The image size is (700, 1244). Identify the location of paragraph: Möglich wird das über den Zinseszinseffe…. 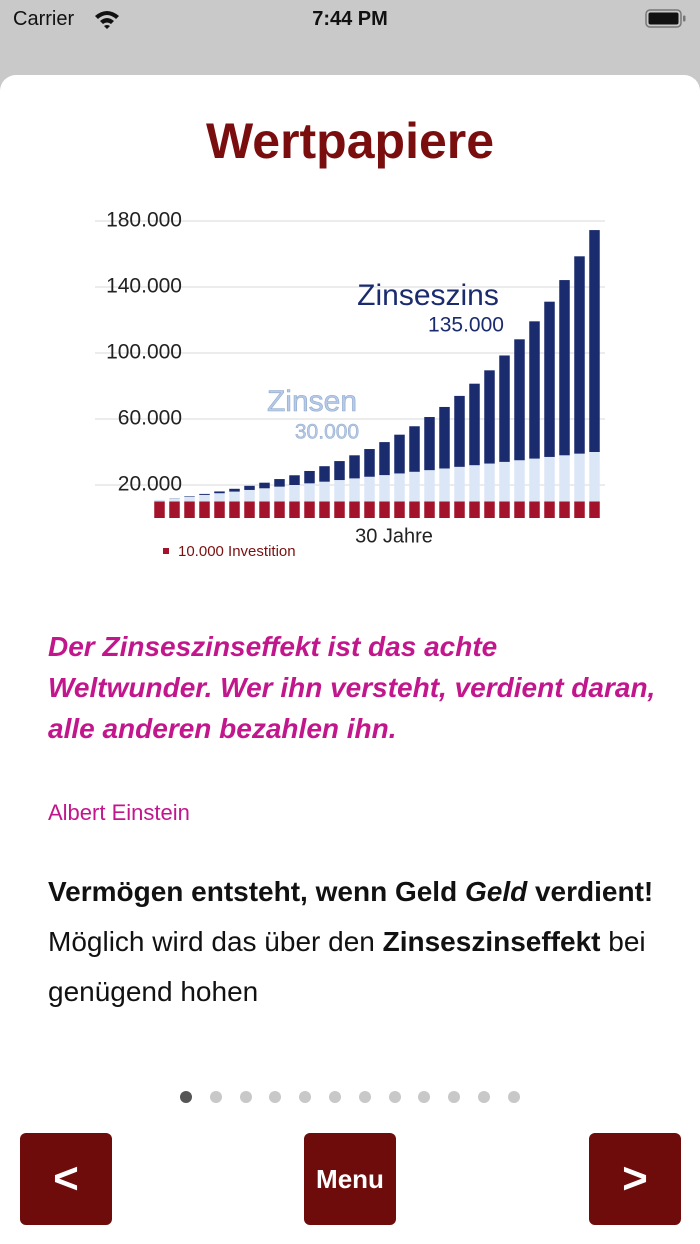
(353, 967).